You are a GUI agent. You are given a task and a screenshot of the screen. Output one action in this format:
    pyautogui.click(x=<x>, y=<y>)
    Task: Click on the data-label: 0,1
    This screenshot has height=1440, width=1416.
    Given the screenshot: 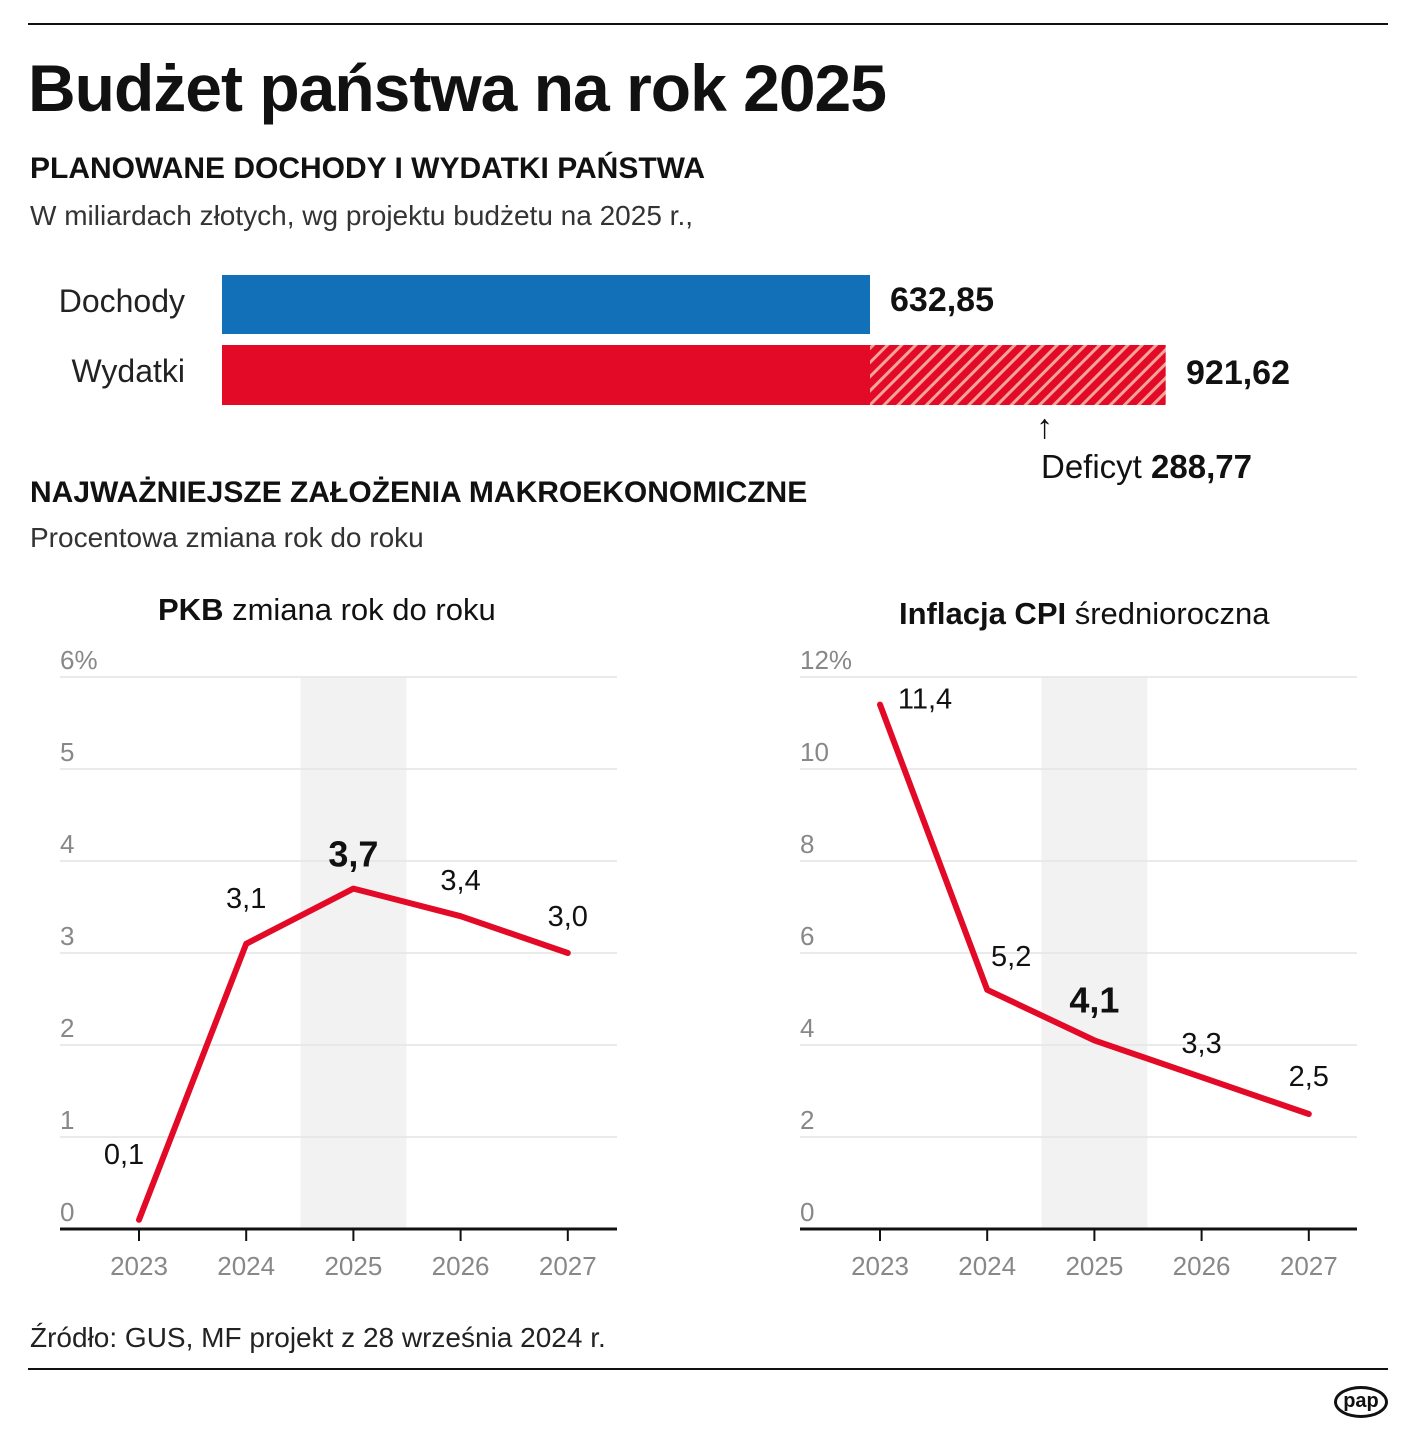 What is the action you would take?
    pyautogui.click(x=124, y=1155)
    